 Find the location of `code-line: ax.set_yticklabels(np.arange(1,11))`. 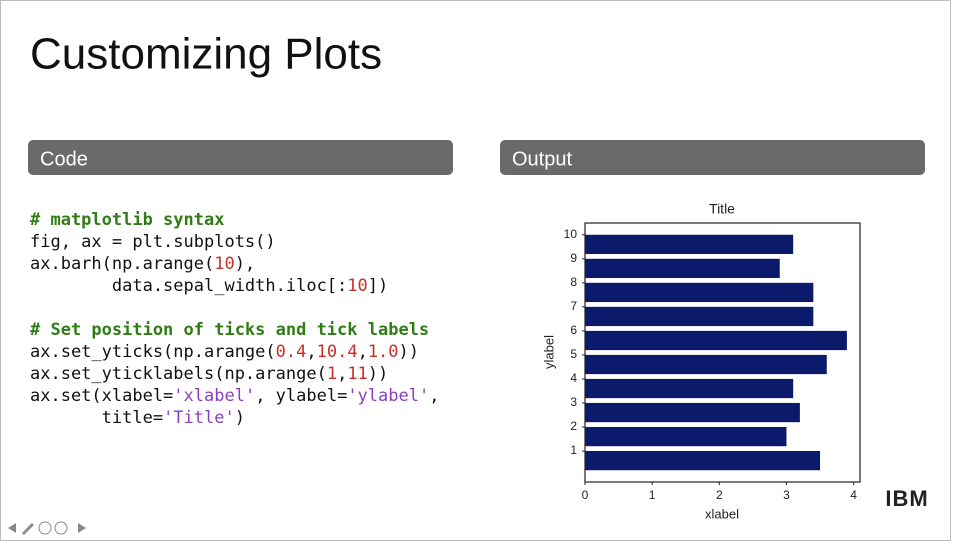

code-line: ax.set_yticklabels(np.arange(1,11)) is located at coordinates (209, 374).